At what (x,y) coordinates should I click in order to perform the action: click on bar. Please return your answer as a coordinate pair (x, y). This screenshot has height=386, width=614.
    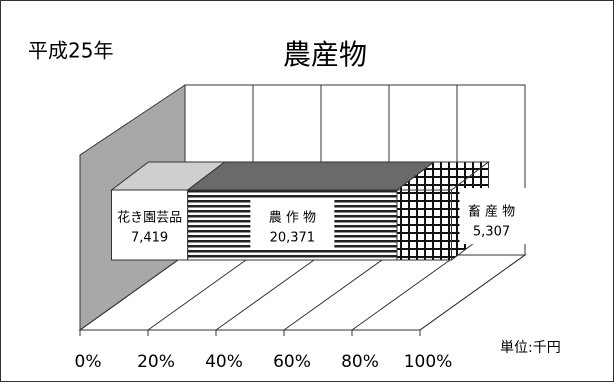
    Looking at the image, I should click on (424, 225).